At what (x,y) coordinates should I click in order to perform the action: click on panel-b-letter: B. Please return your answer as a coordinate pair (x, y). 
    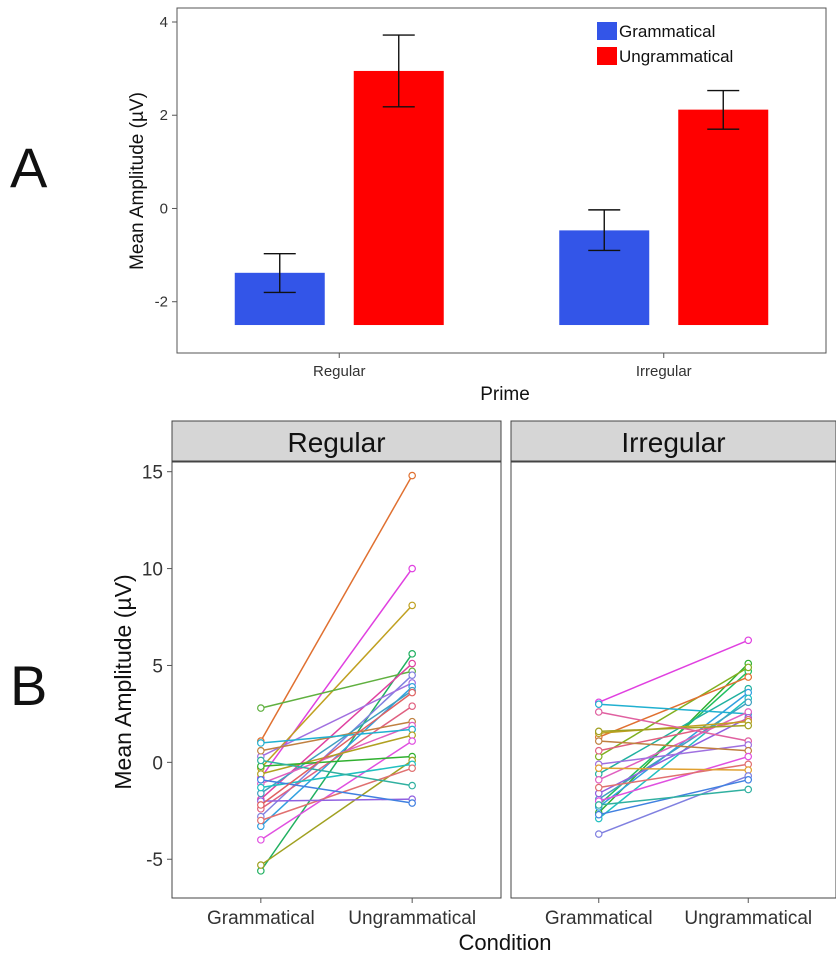
    Looking at the image, I should click on (28, 685).